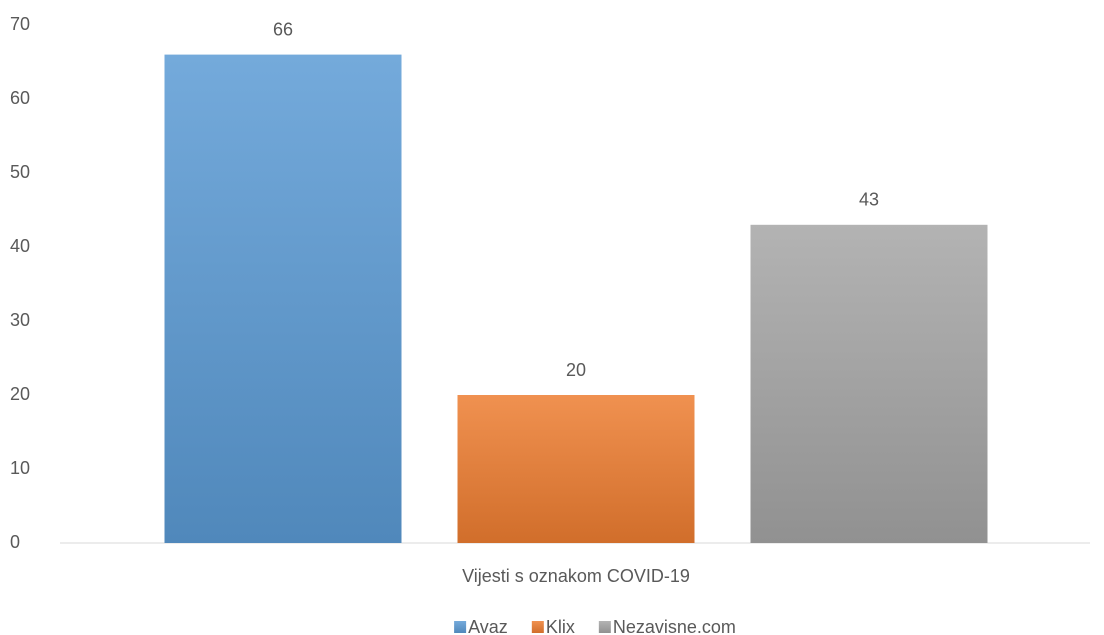 This screenshot has height=635, width=1104. What do you see at coordinates (488, 626) in the screenshot?
I see `legend-label: Avaz` at bounding box center [488, 626].